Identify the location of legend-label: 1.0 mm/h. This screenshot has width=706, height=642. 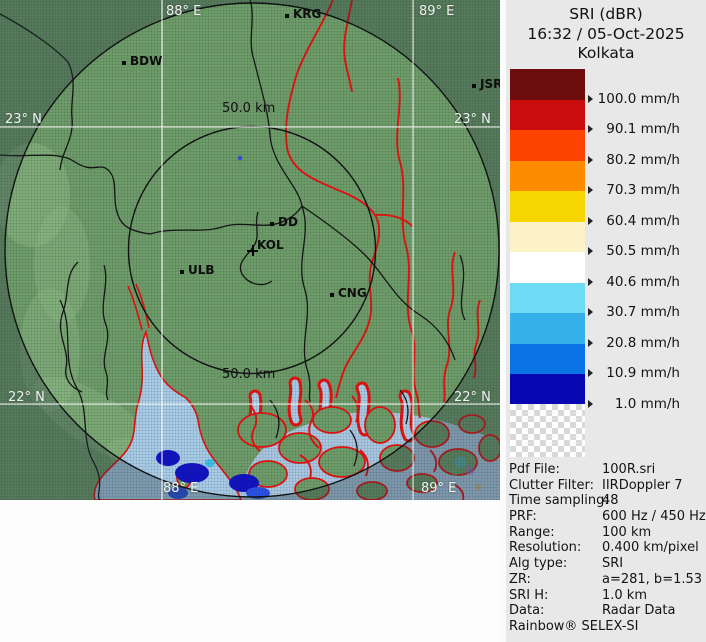
(634, 404).